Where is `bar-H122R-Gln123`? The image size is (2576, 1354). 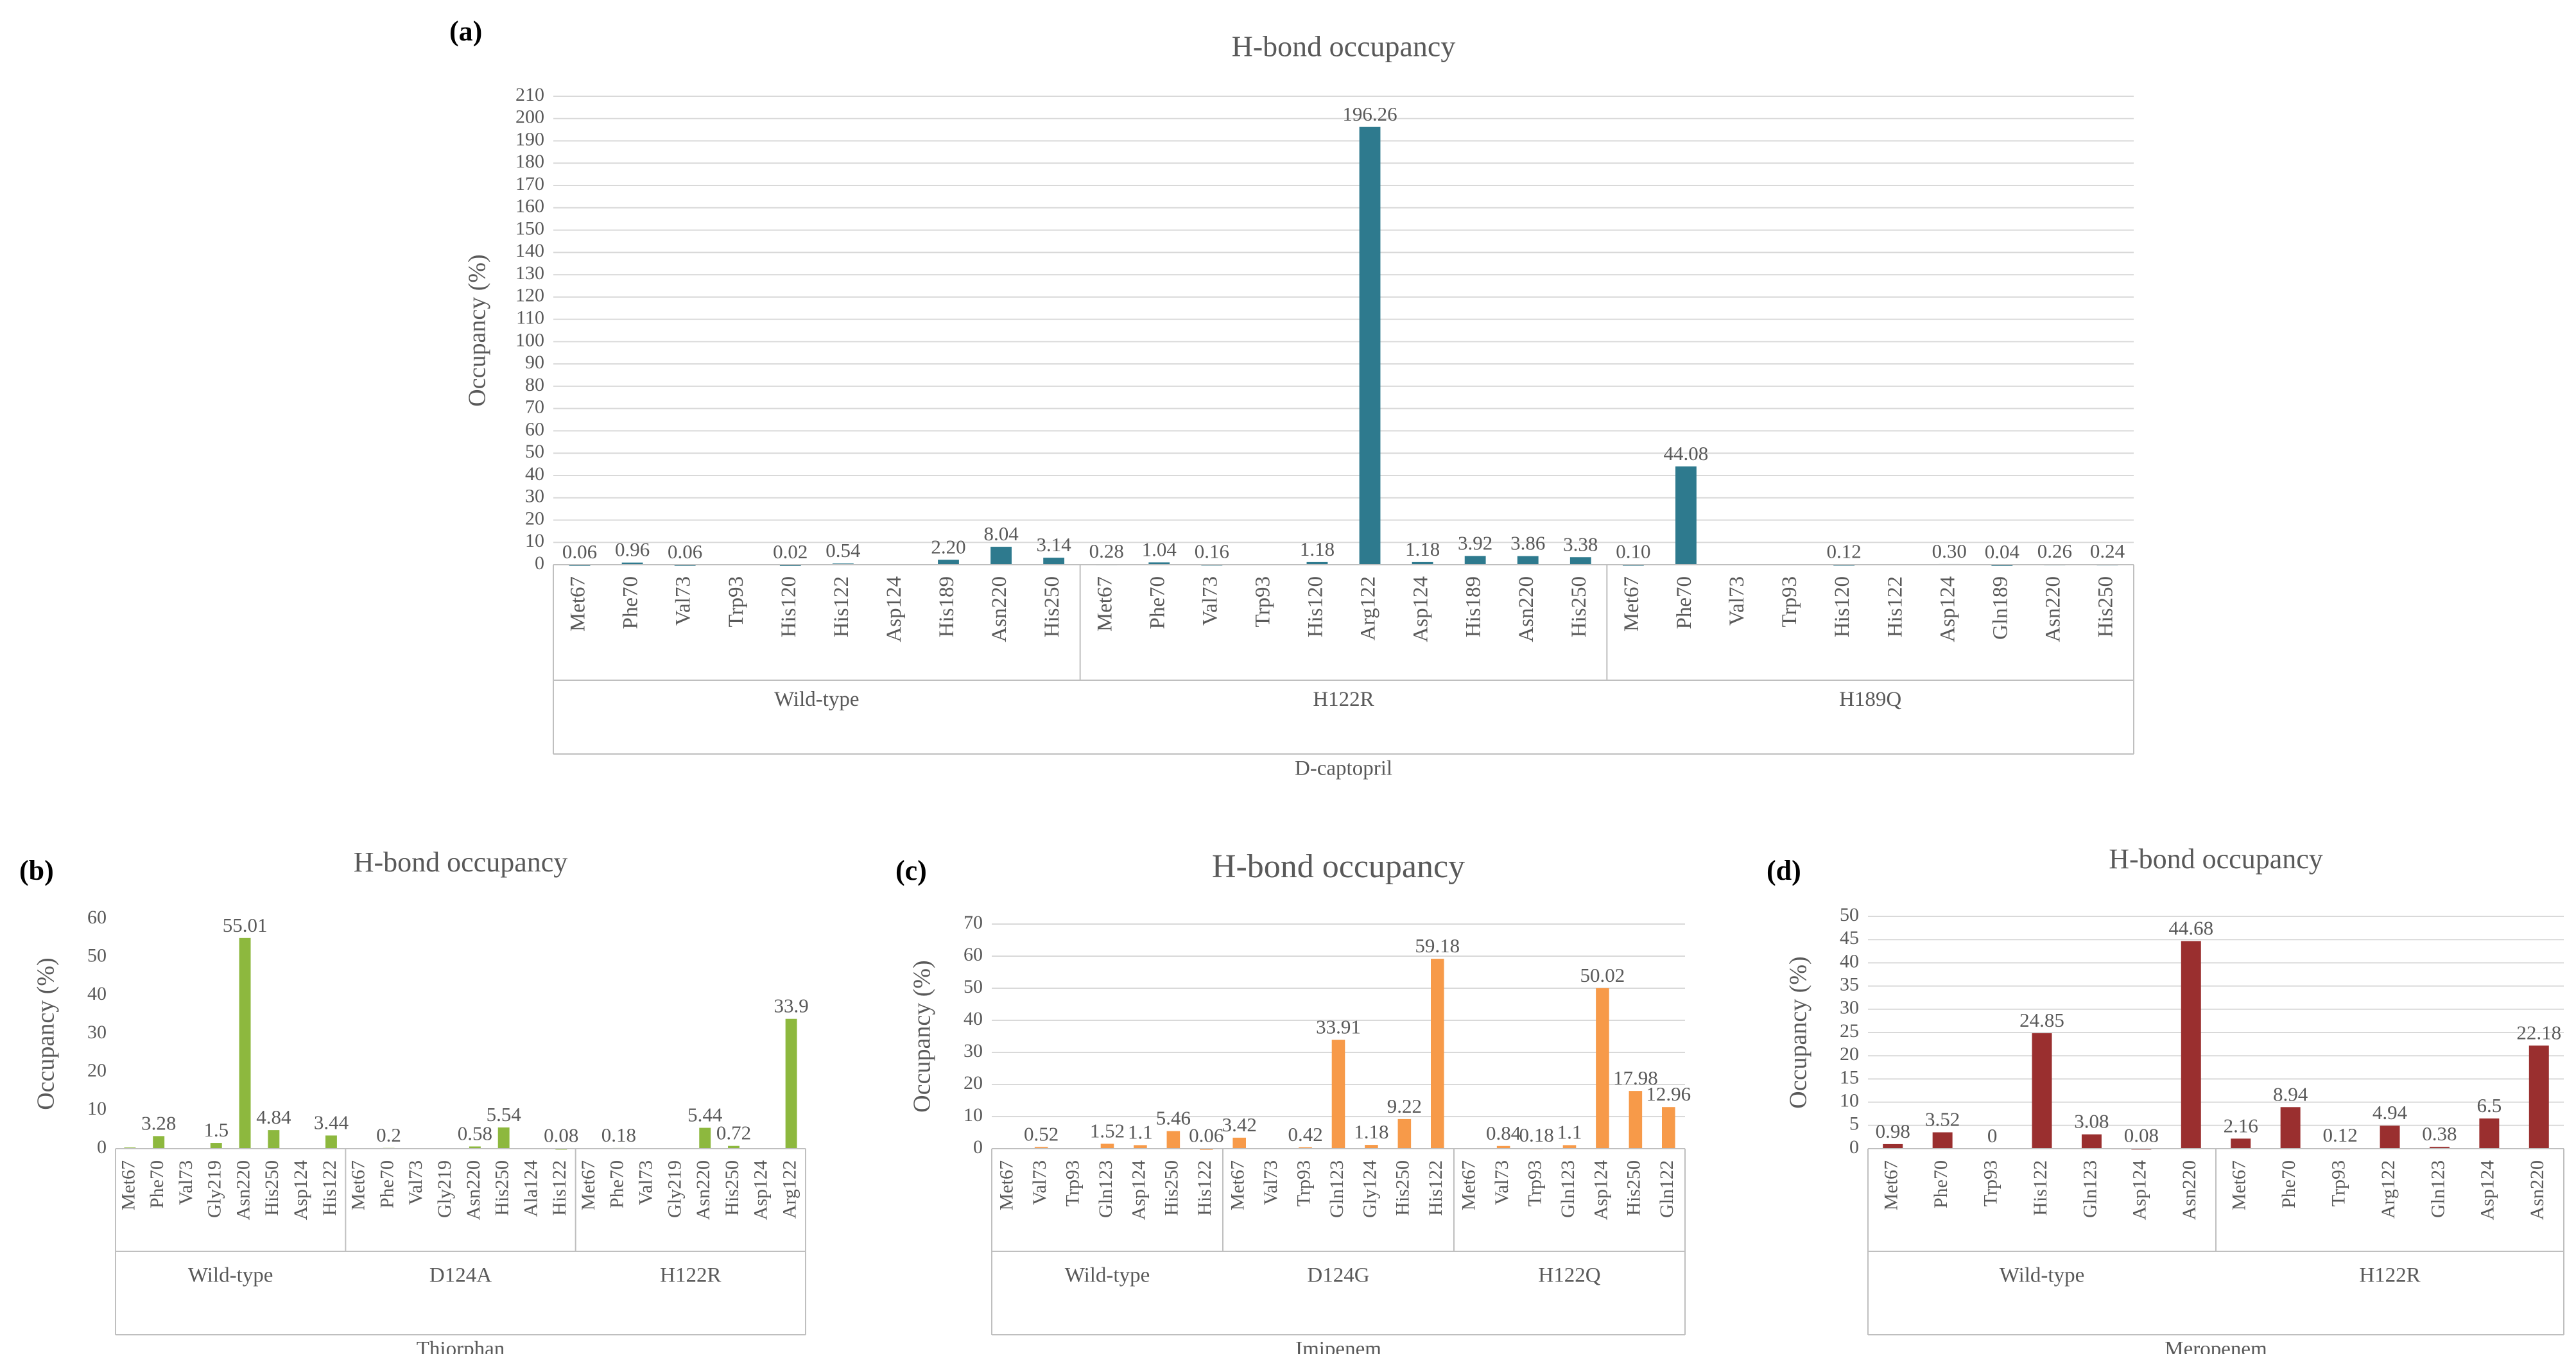
bar-H122R-Gln123 is located at coordinates (2440, 1148).